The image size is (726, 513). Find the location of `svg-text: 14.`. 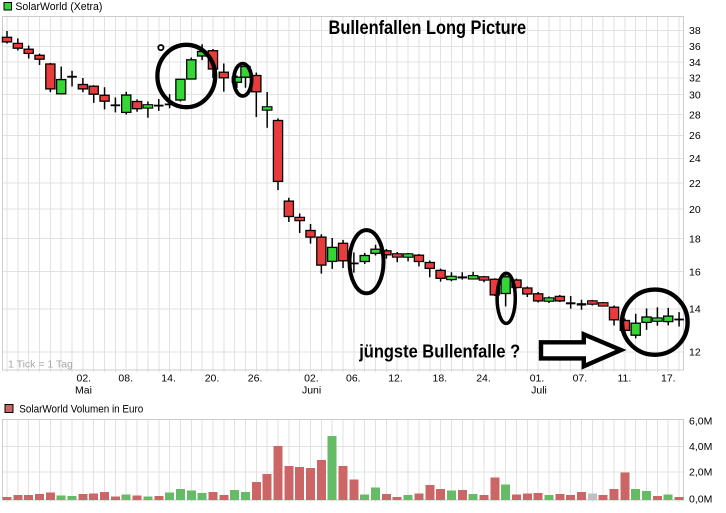

svg-text: 14. is located at coordinates (168, 379).